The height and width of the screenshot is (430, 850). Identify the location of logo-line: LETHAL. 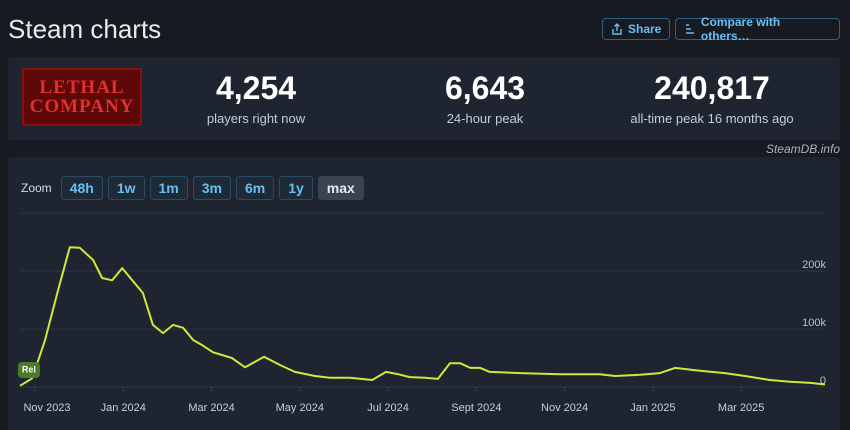
(82, 87).